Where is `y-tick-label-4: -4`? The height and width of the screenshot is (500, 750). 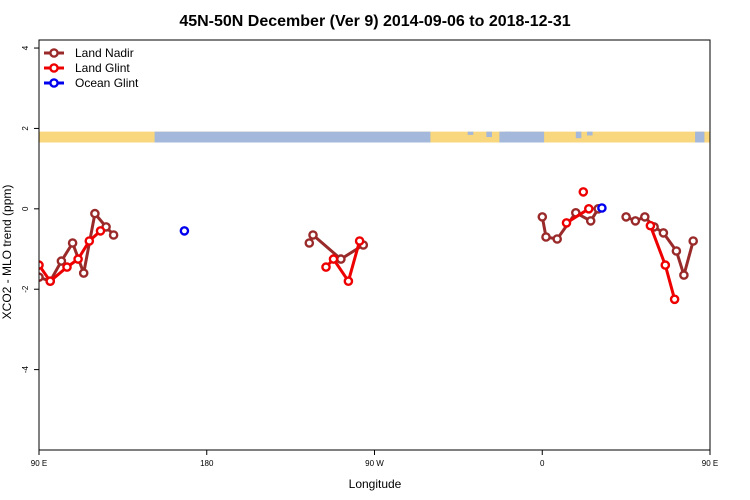 y-tick-label-4: -4 is located at coordinates (25, 370).